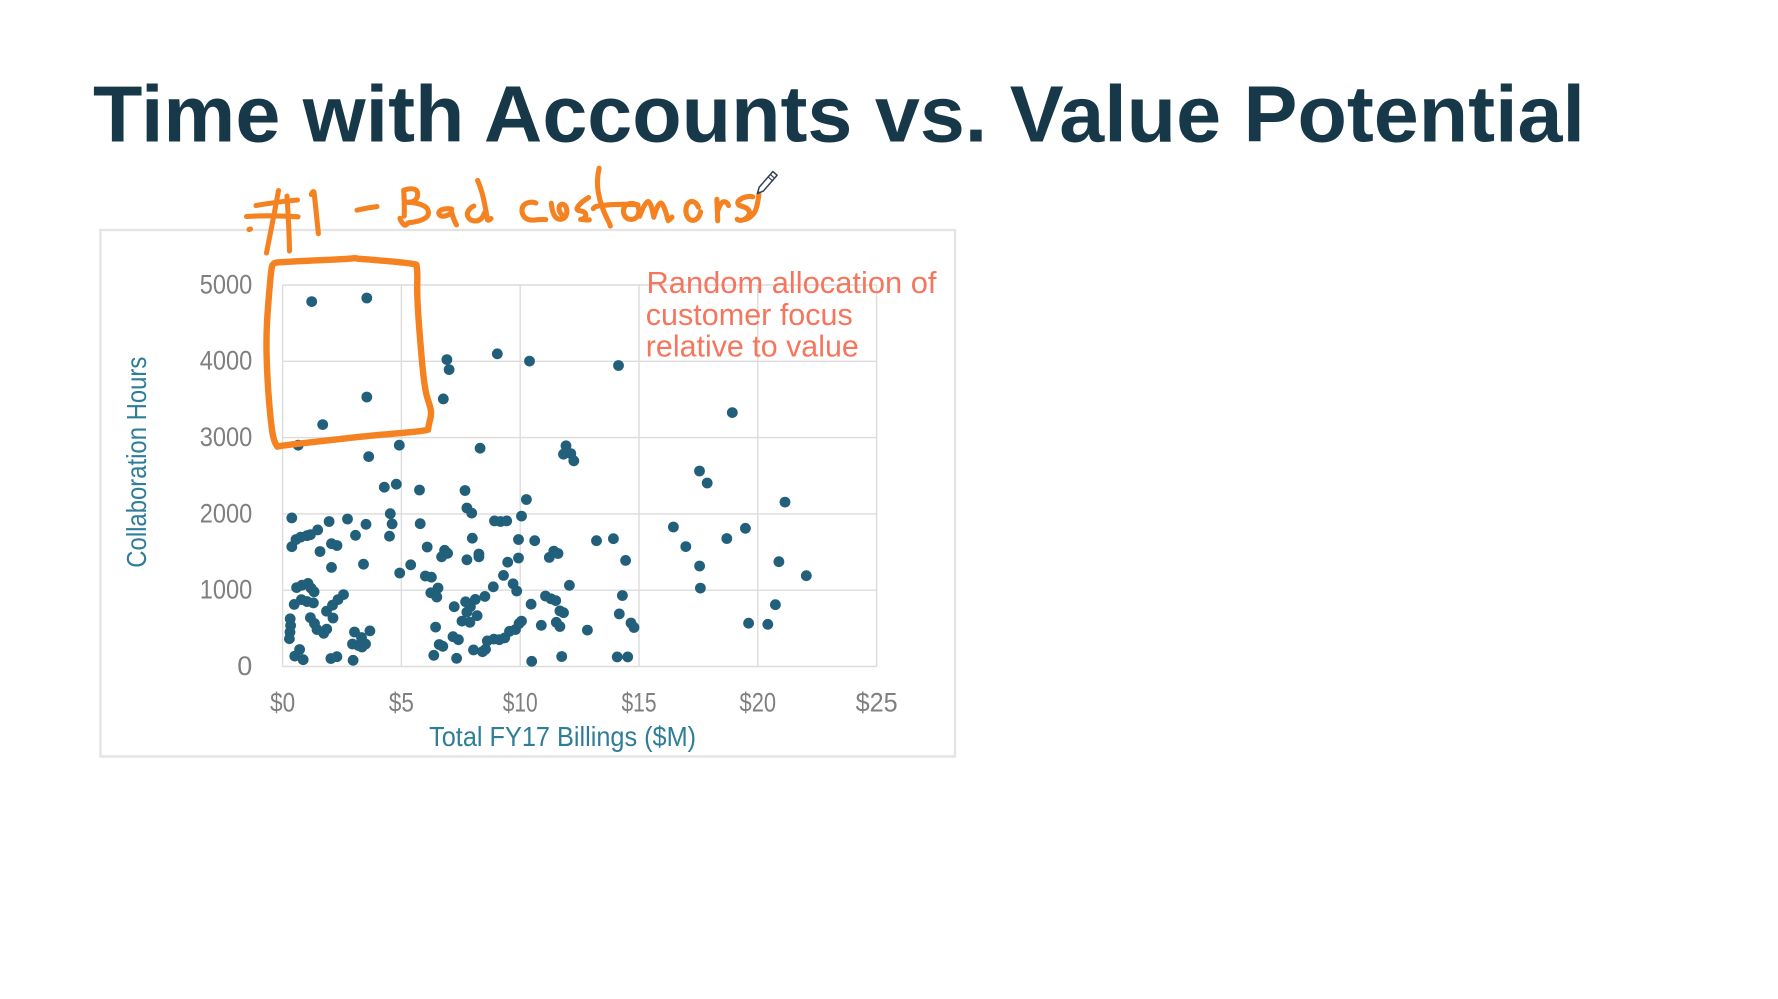 This screenshot has width=1778, height=999. I want to click on svg-text: 5000, so click(226, 284).